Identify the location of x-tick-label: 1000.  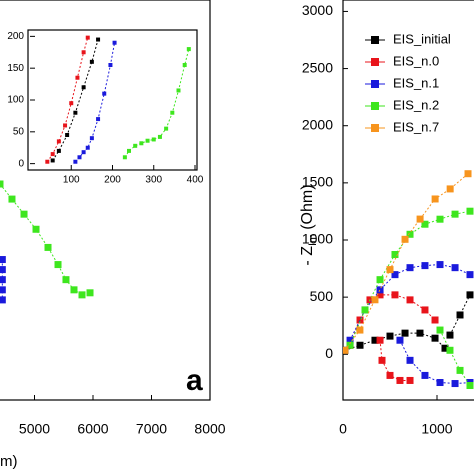
(436, 429).